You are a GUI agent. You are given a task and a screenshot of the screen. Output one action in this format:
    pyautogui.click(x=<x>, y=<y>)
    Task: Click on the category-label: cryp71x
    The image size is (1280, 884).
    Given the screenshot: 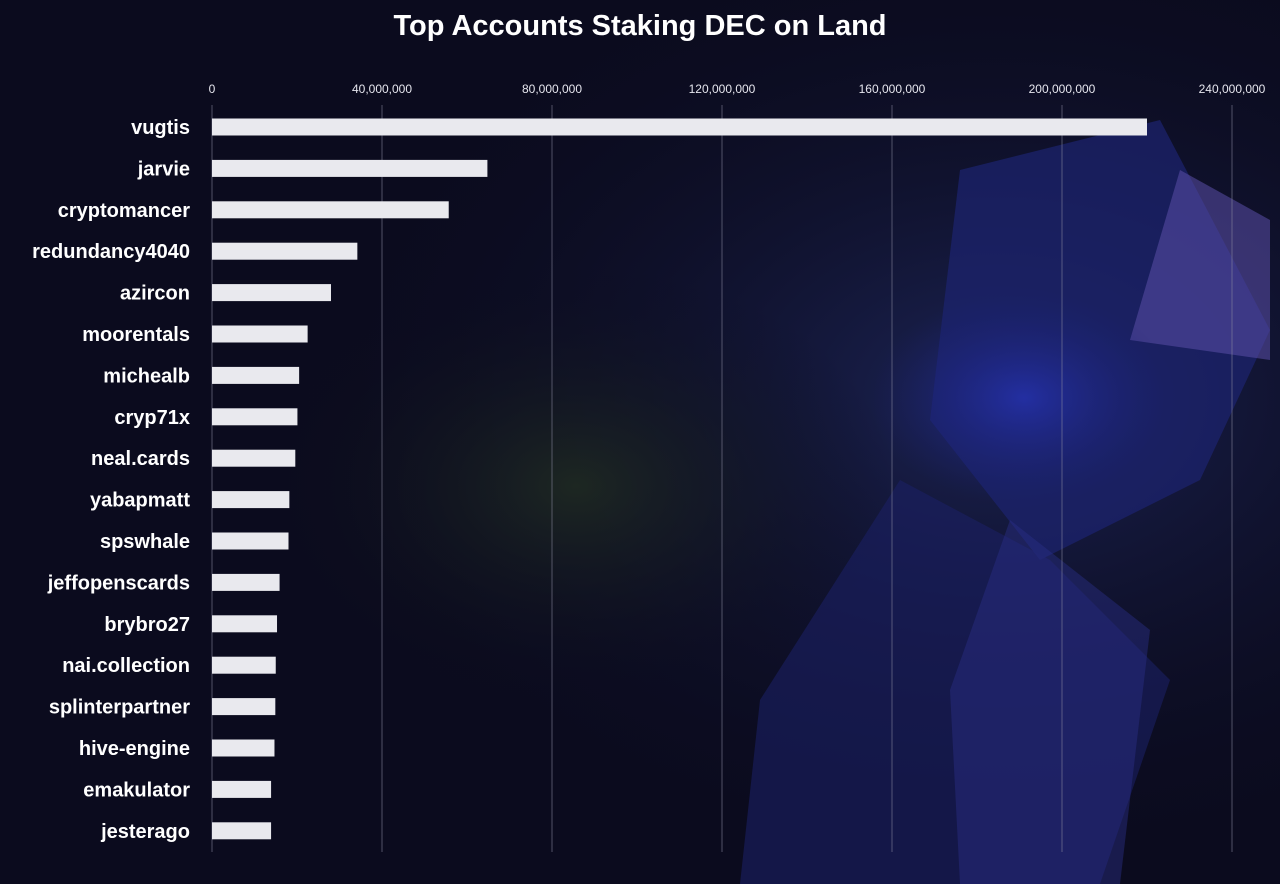 What is the action you would take?
    pyautogui.click(x=152, y=418)
    